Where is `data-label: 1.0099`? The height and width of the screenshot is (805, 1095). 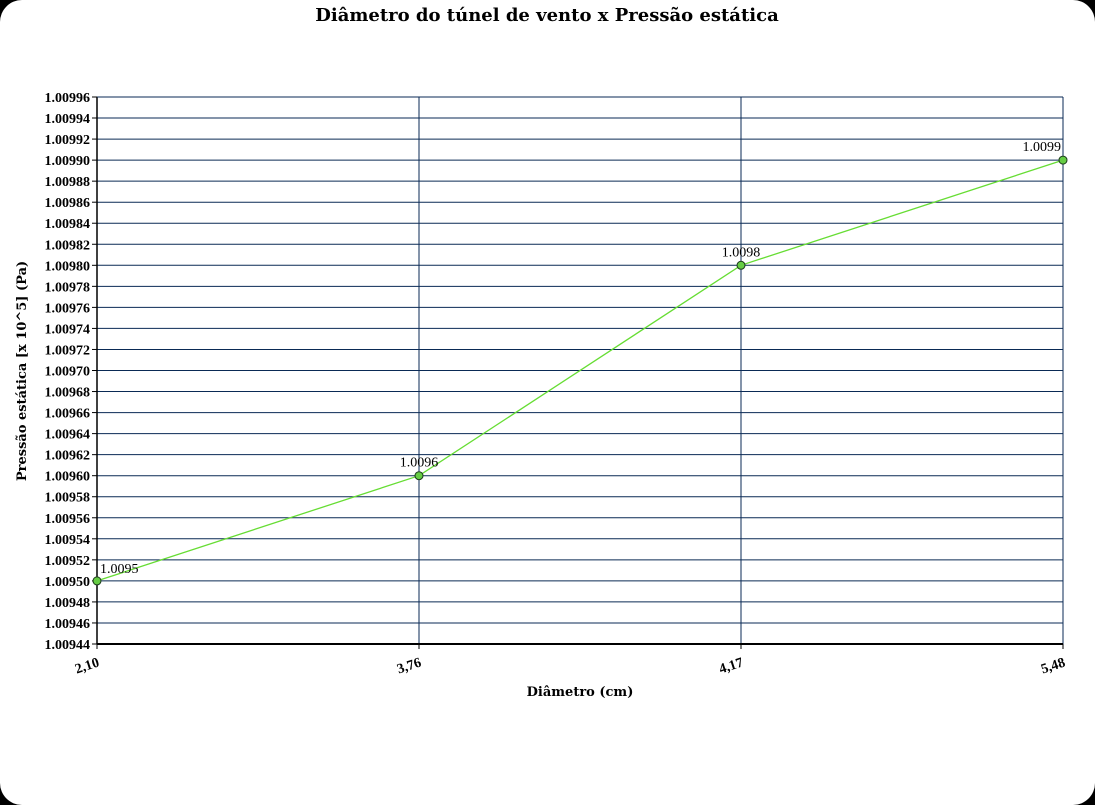 data-label: 1.0099 is located at coordinates (1042, 147).